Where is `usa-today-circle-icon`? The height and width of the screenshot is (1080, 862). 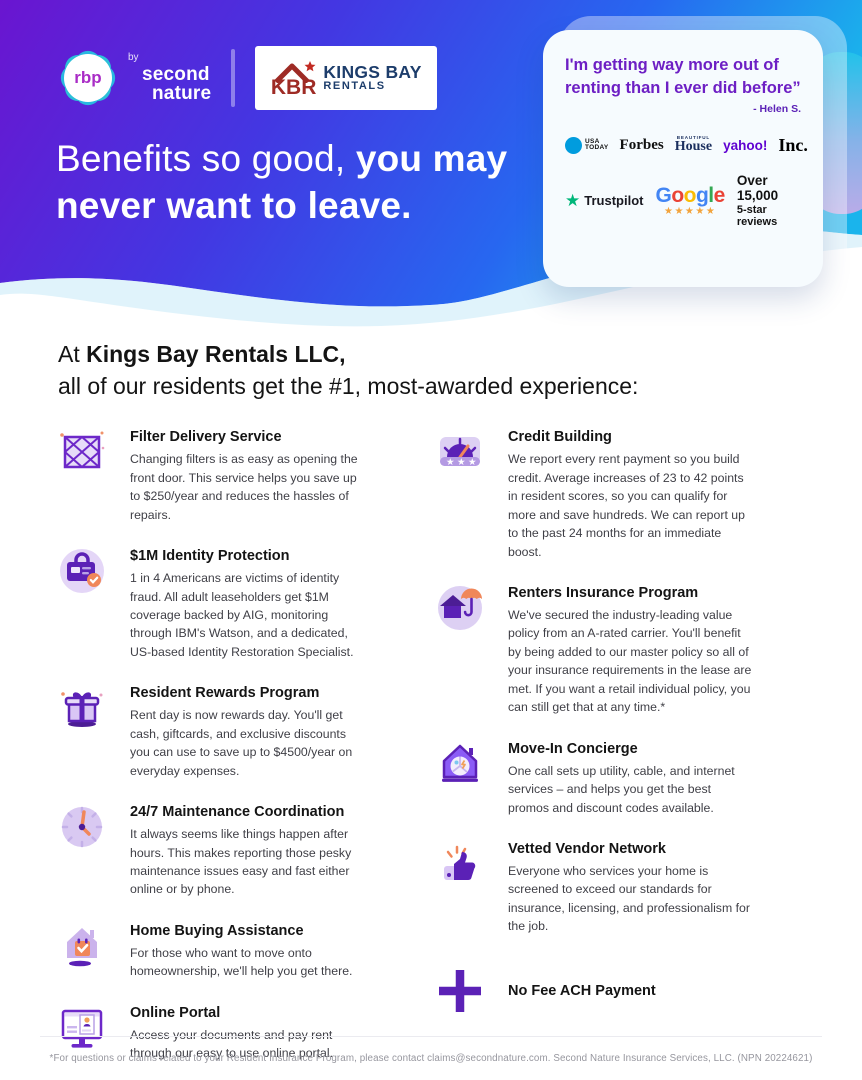 usa-today-circle-icon is located at coordinates (573, 145).